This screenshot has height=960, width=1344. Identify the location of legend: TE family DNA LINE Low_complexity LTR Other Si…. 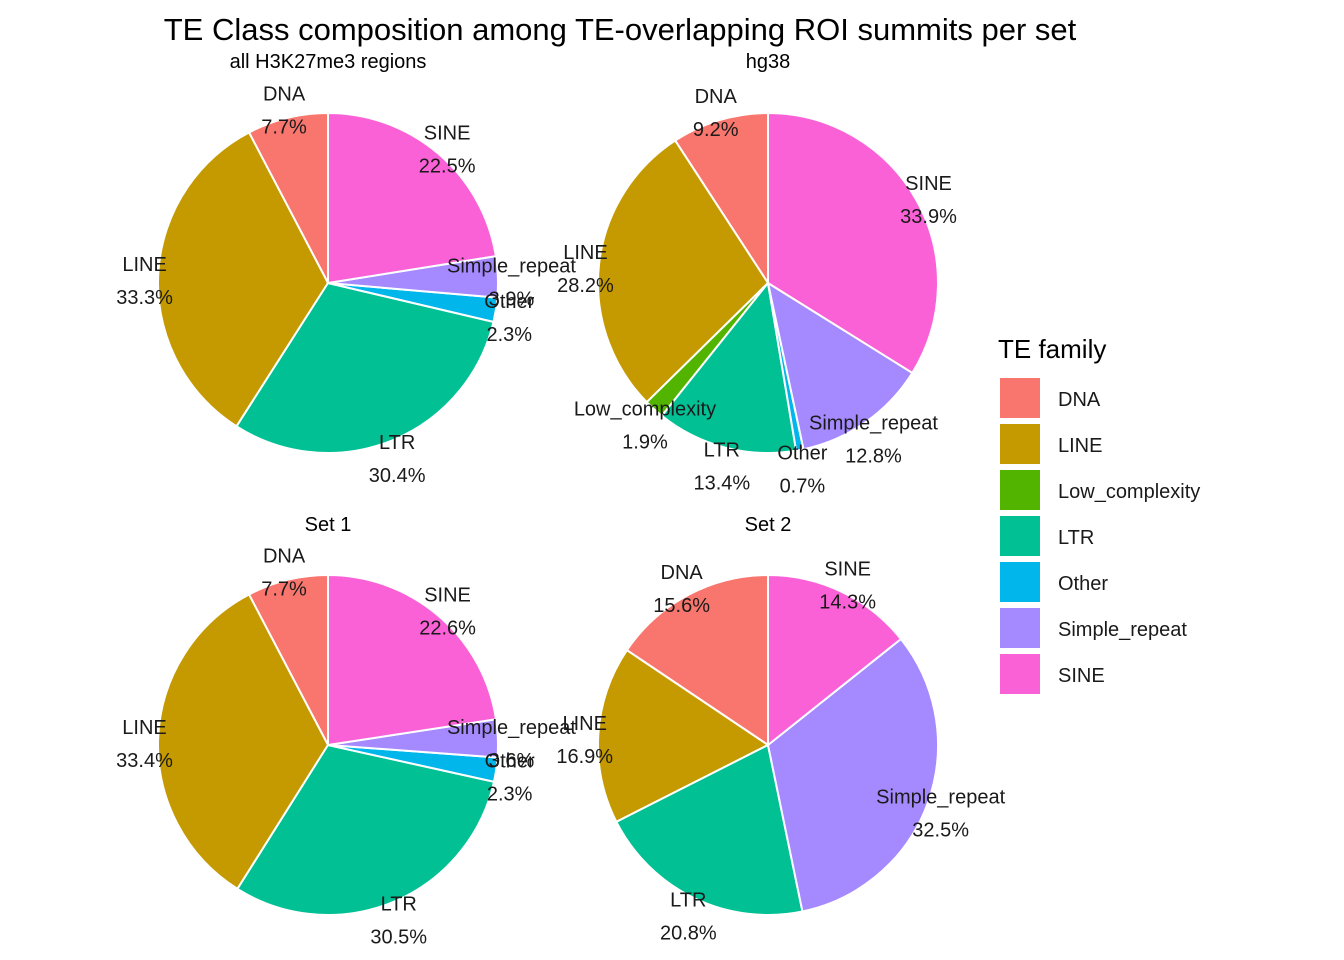
(1099, 514).